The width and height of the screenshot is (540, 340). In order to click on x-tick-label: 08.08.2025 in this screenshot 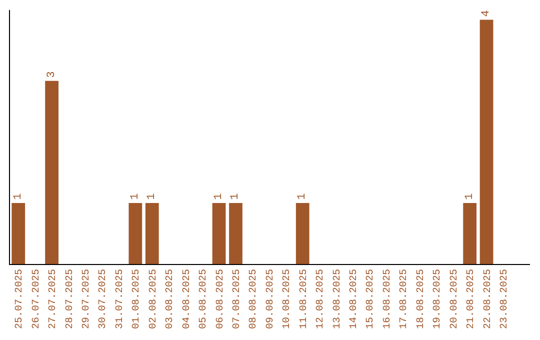, I will do `click(254, 299)`.